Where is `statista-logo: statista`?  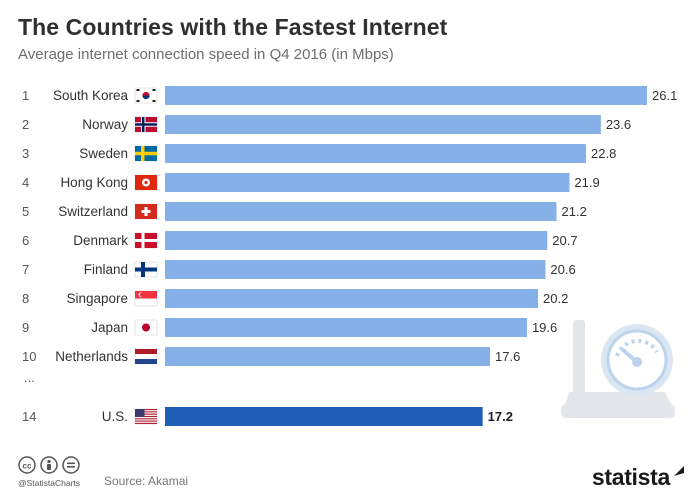 statista-logo: statista is located at coordinates (639, 477).